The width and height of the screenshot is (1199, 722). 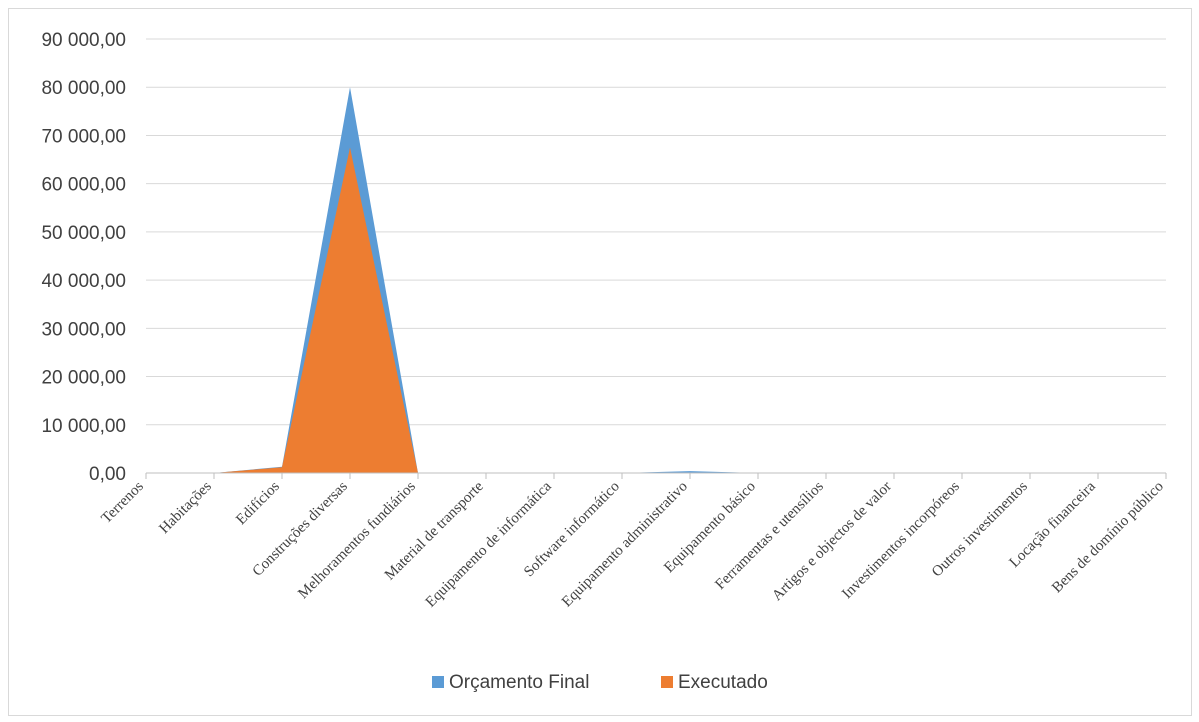 I want to click on x-tick-label: Habitações, so click(x=185, y=507).